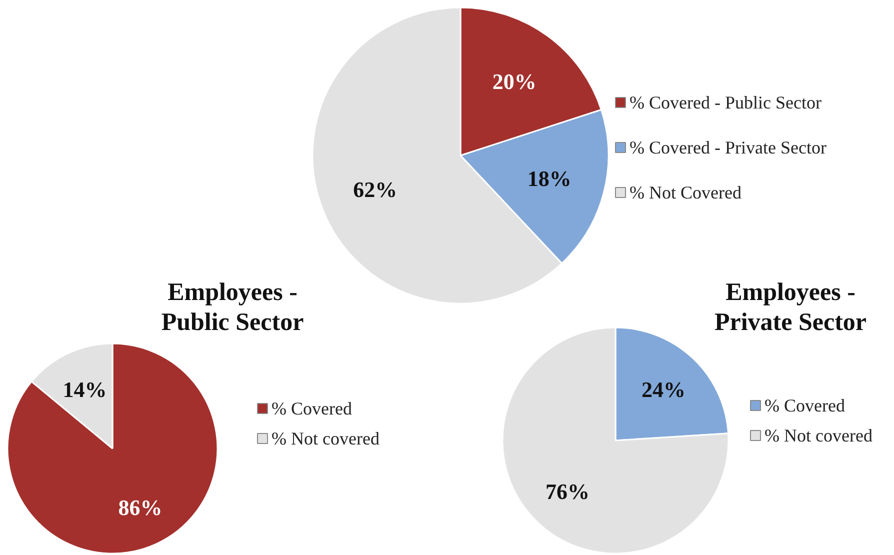 Image resolution: width=894 pixels, height=555 pixels. I want to click on data-label: 18%, so click(549, 178).